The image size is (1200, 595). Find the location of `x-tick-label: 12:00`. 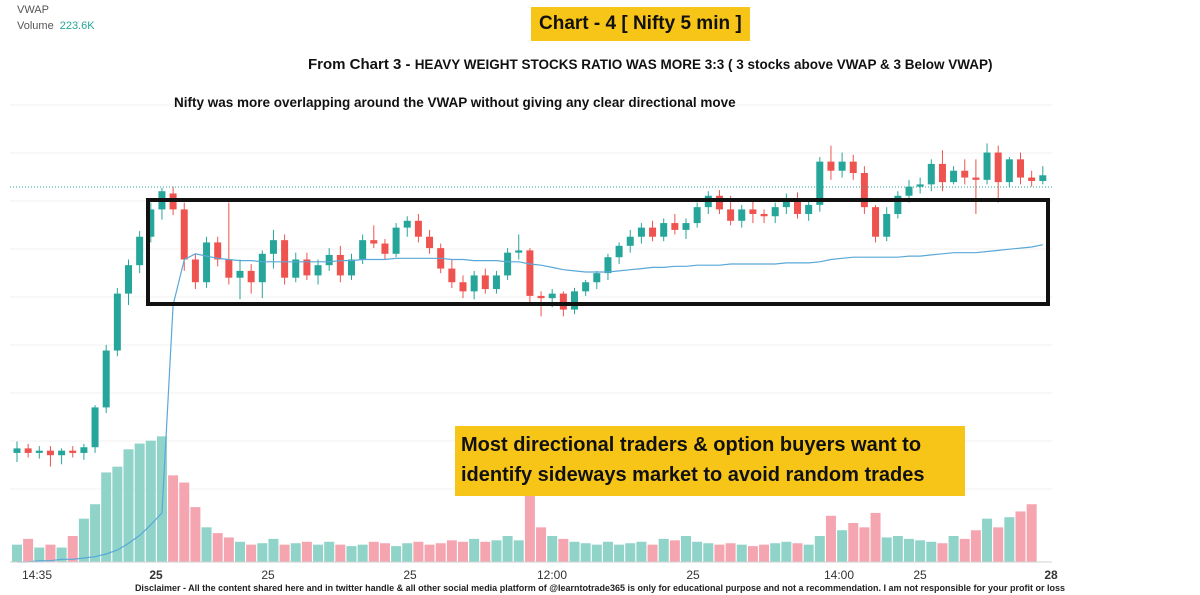

x-tick-label: 12:00 is located at coordinates (552, 575).